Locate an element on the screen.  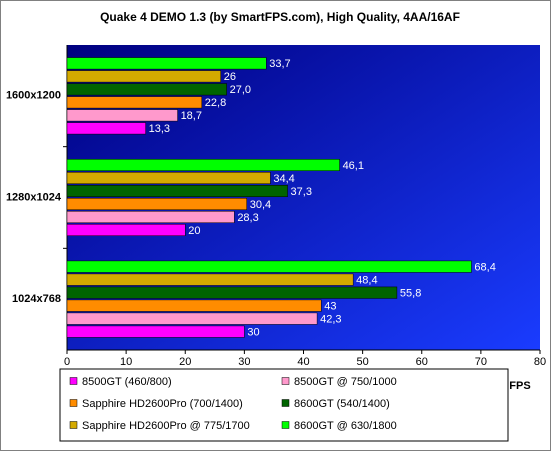
value-label: 48,4 is located at coordinates (366, 281).